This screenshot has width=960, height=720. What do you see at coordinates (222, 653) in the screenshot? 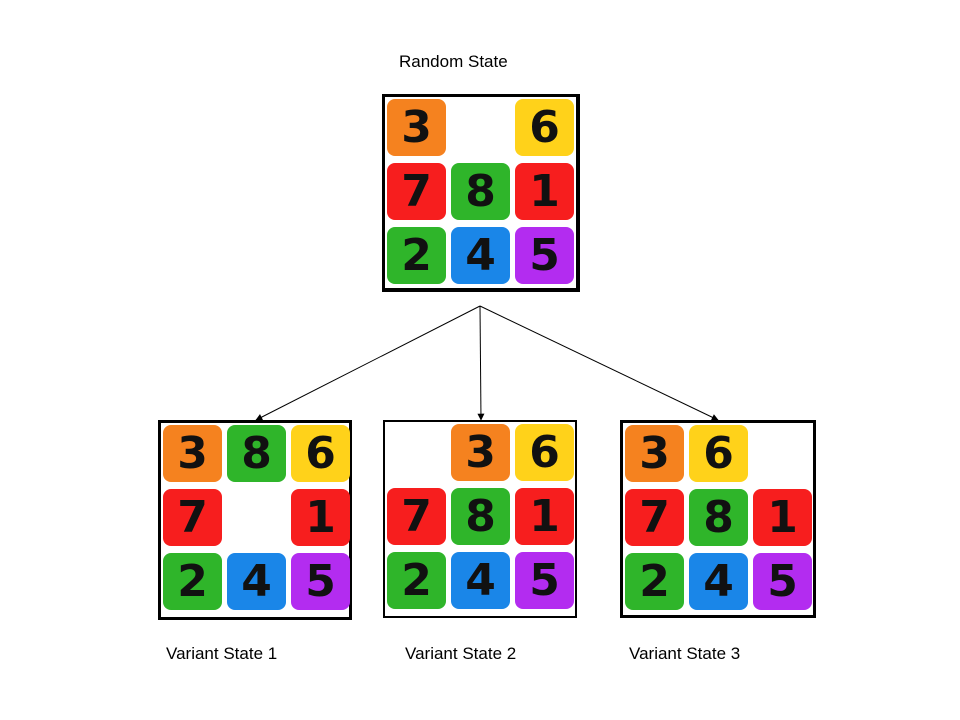
I see `variant-state-1-label: Variant State 1` at bounding box center [222, 653].